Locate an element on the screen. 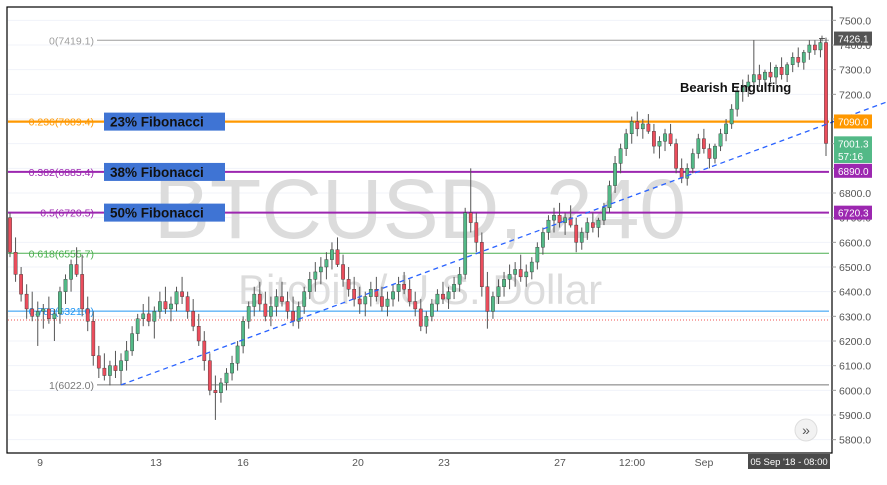  price-tick-label: 7200.0 is located at coordinates (855, 95).